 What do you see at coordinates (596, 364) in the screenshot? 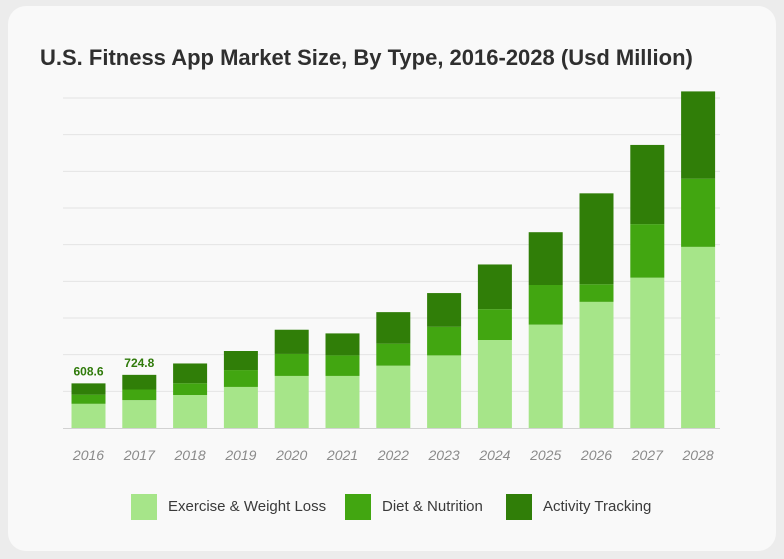
I see `bar-segment-2026-exercise` at bounding box center [596, 364].